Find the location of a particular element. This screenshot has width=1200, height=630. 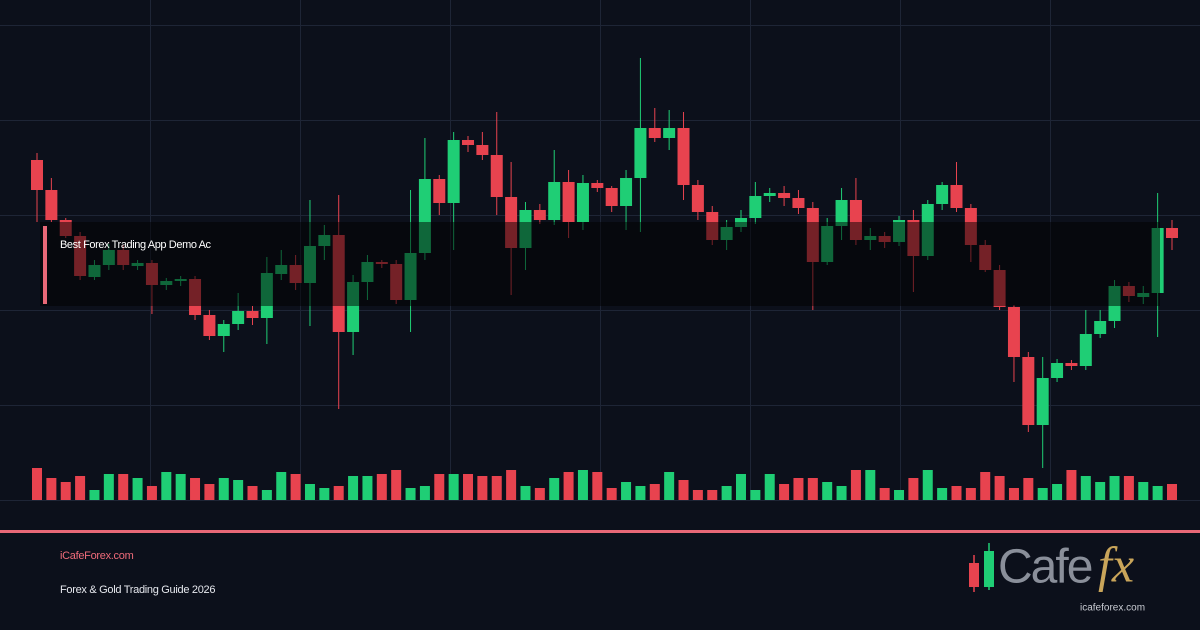

caption-backdrop is located at coordinates (600, 264).